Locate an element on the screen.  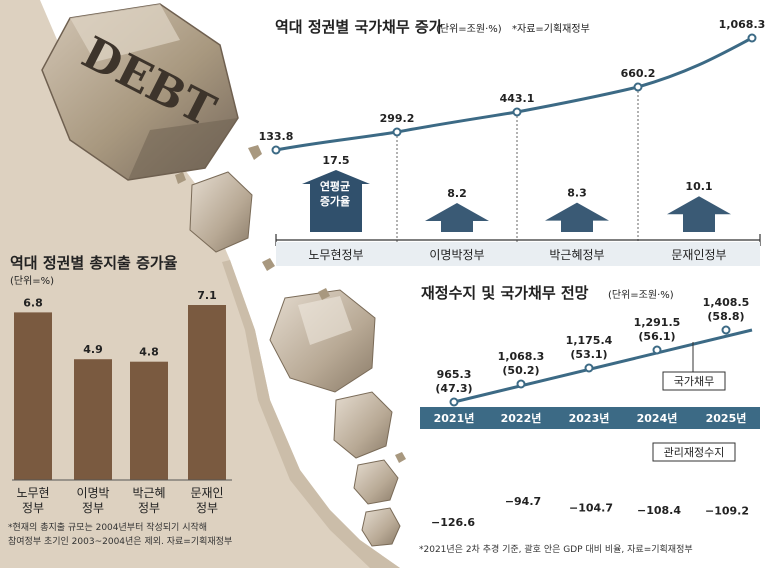
projection-debt-label: 1,175.4 is located at coordinates (589, 340).